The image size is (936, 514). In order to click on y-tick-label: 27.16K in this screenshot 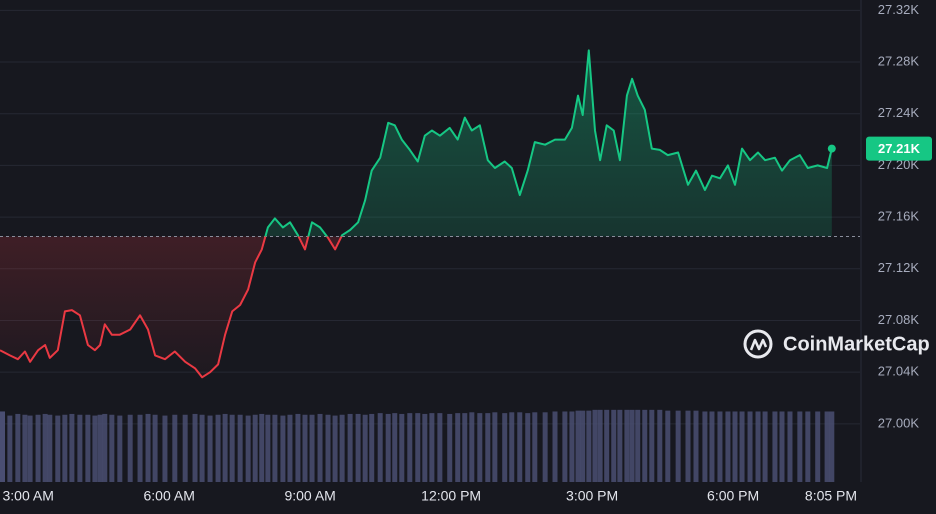, I will do `click(899, 216)`.